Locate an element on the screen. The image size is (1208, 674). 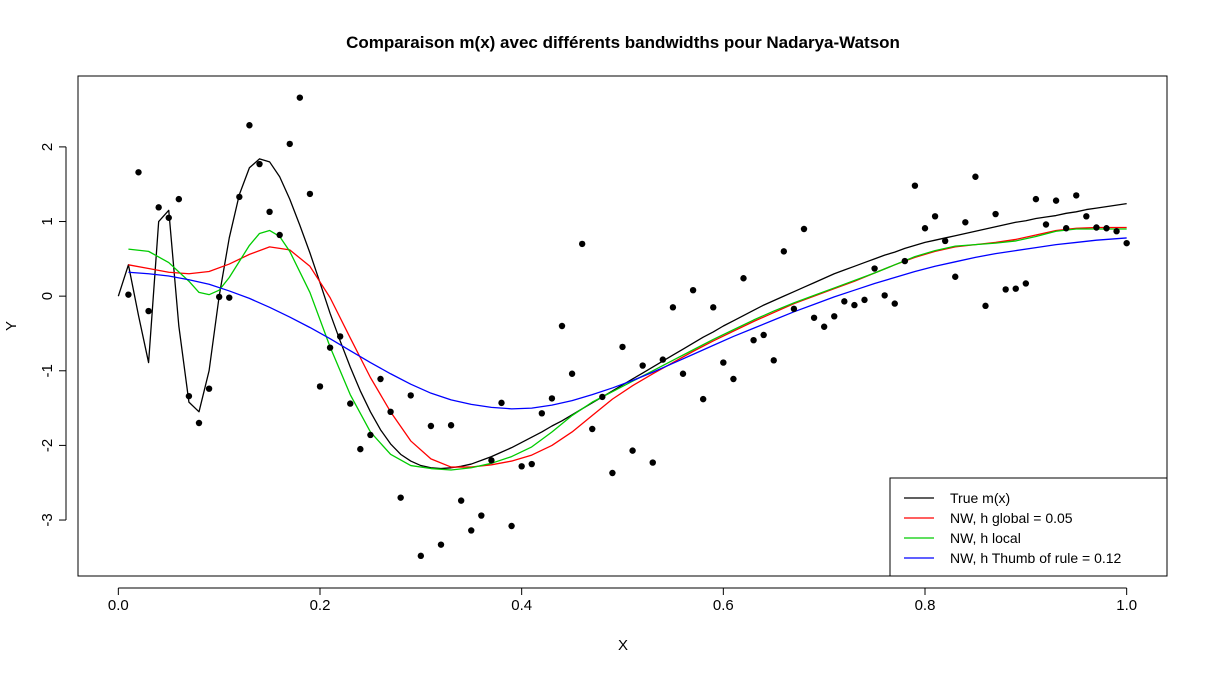
legend-label: NW, h global = 0.05 is located at coordinates (1011, 518).